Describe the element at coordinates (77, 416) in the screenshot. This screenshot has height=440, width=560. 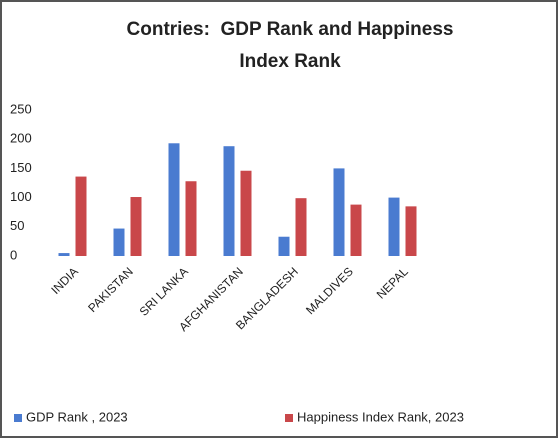
I see `legend-label: GDP Rank , 2023` at that location.